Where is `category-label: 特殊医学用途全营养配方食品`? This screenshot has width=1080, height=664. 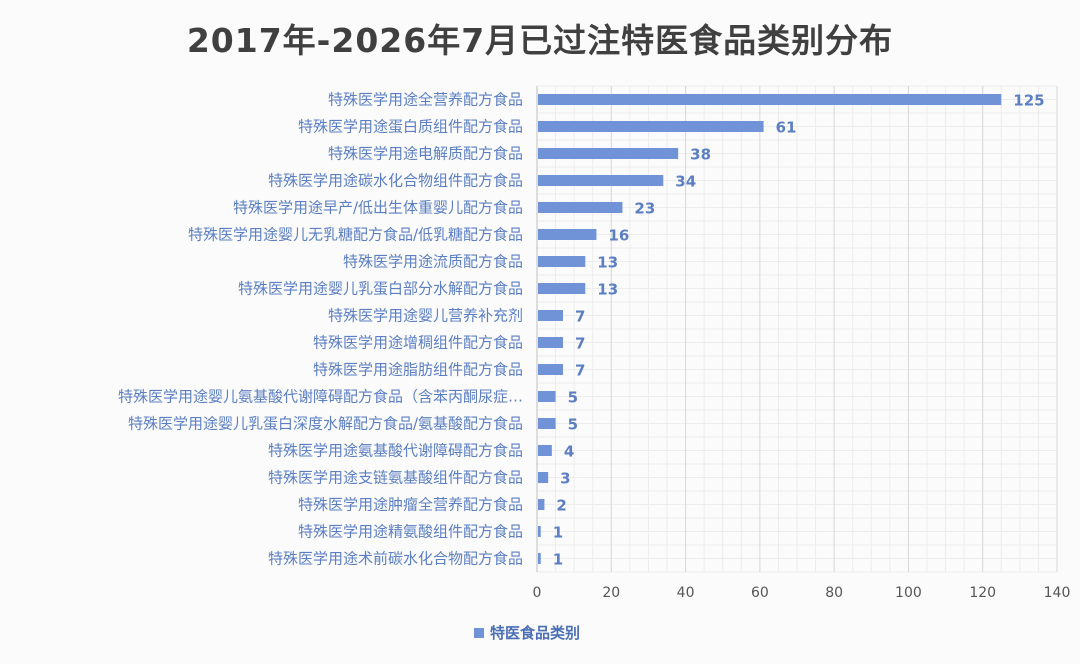 category-label: 特殊医学用途全营养配方食品 is located at coordinates (425, 100).